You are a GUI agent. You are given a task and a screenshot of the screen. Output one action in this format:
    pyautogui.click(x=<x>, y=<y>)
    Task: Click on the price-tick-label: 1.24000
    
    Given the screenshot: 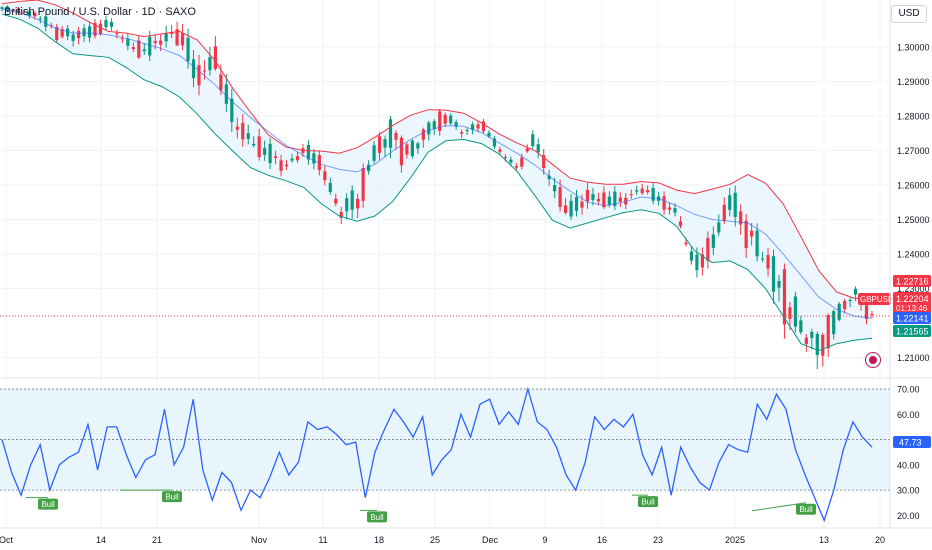 What is the action you would take?
    pyautogui.click(x=913, y=254)
    